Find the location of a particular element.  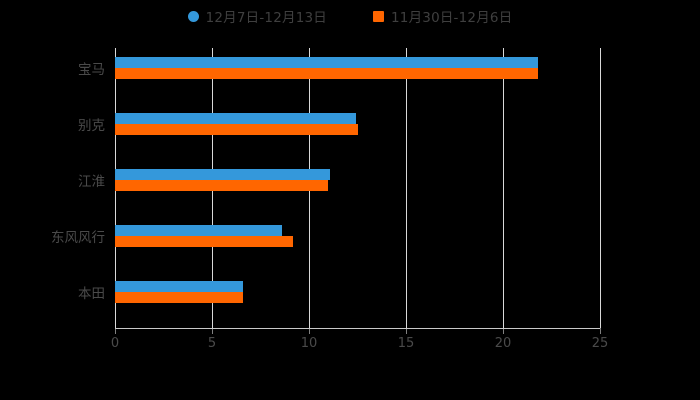

x-tick-label: 0 is located at coordinates (115, 343).